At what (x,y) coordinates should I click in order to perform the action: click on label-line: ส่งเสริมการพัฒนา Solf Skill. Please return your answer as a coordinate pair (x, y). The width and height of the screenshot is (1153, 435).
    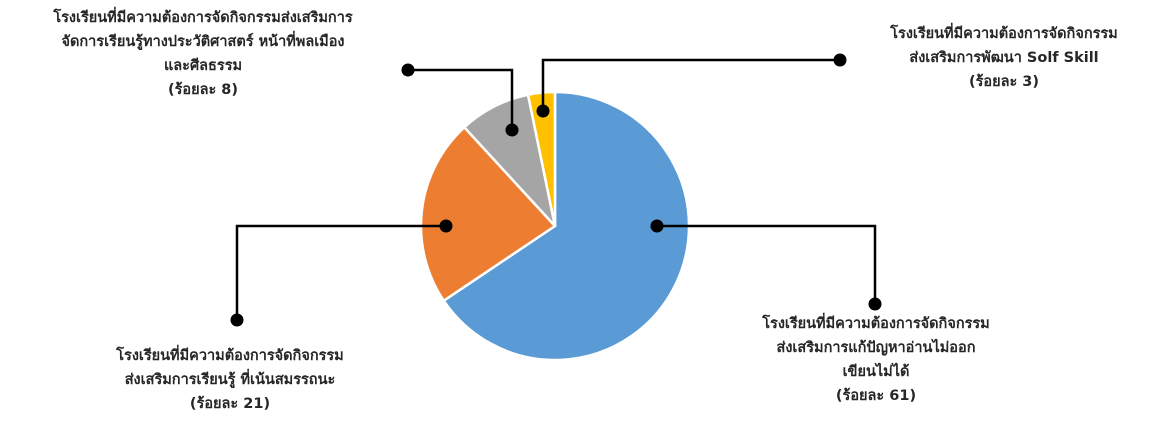
    Looking at the image, I should click on (1004, 58).